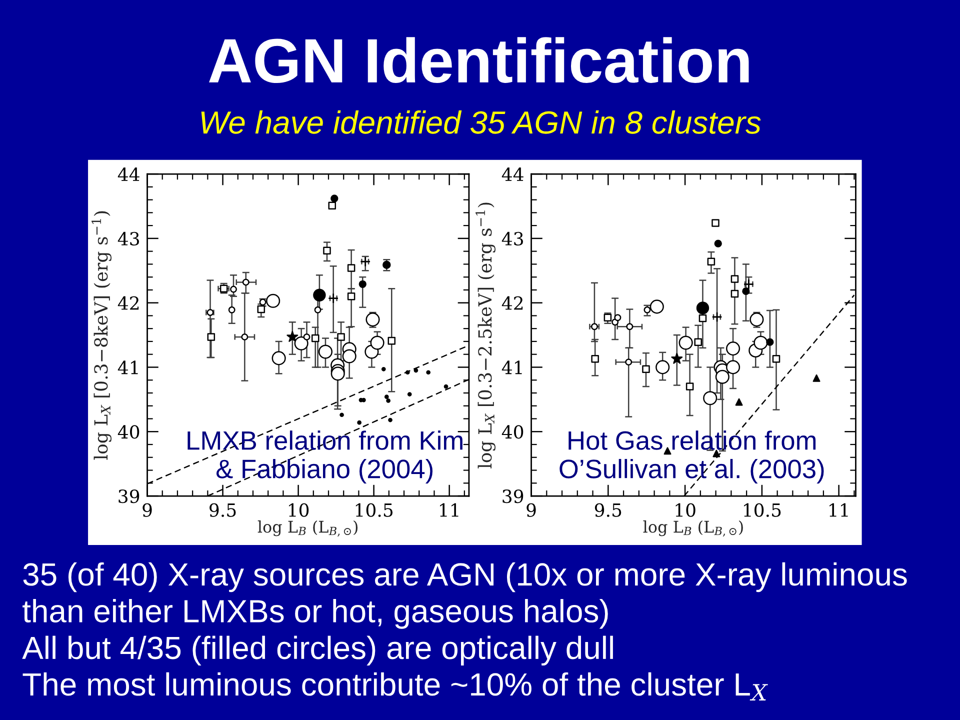 The width and height of the screenshot is (960, 720). What do you see at coordinates (464, 595) in the screenshot?
I see `text: 35 (of 40) X-ray sources are AGN (10x or more X-ray luminous than either LMXBs or hot, gaseous halos)` at bounding box center [464, 595].